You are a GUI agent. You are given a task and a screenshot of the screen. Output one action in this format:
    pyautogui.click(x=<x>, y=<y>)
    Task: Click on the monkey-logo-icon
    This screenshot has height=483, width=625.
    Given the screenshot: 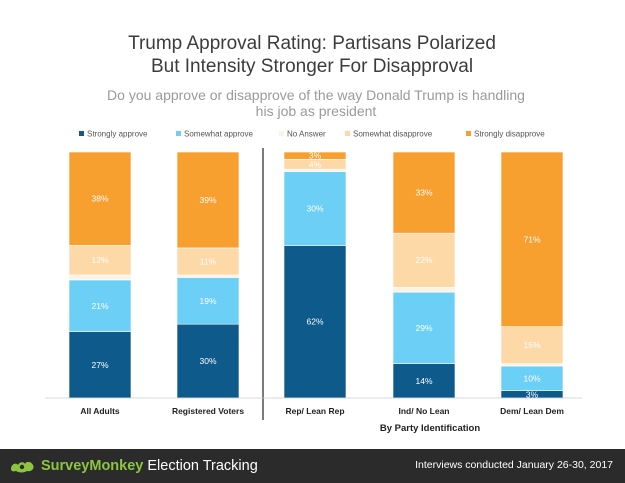 What is the action you would take?
    pyautogui.click(x=22, y=467)
    